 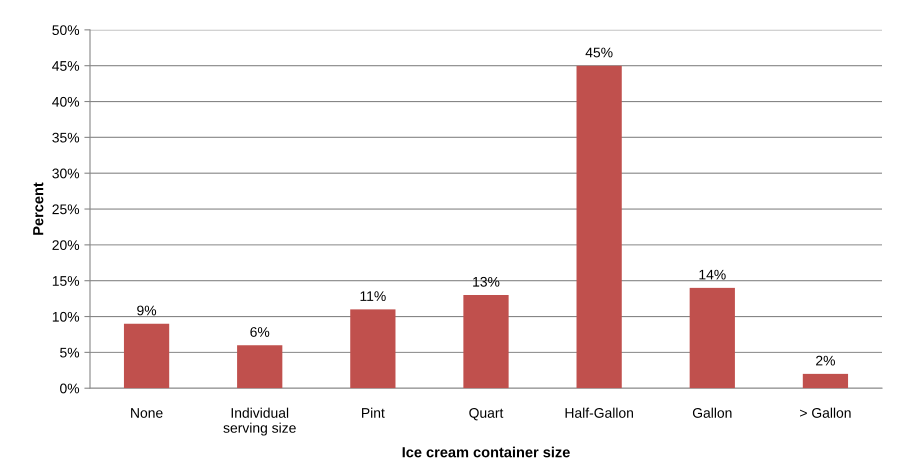 What do you see at coordinates (825, 361) in the screenshot?
I see `data-label: 2%` at bounding box center [825, 361].